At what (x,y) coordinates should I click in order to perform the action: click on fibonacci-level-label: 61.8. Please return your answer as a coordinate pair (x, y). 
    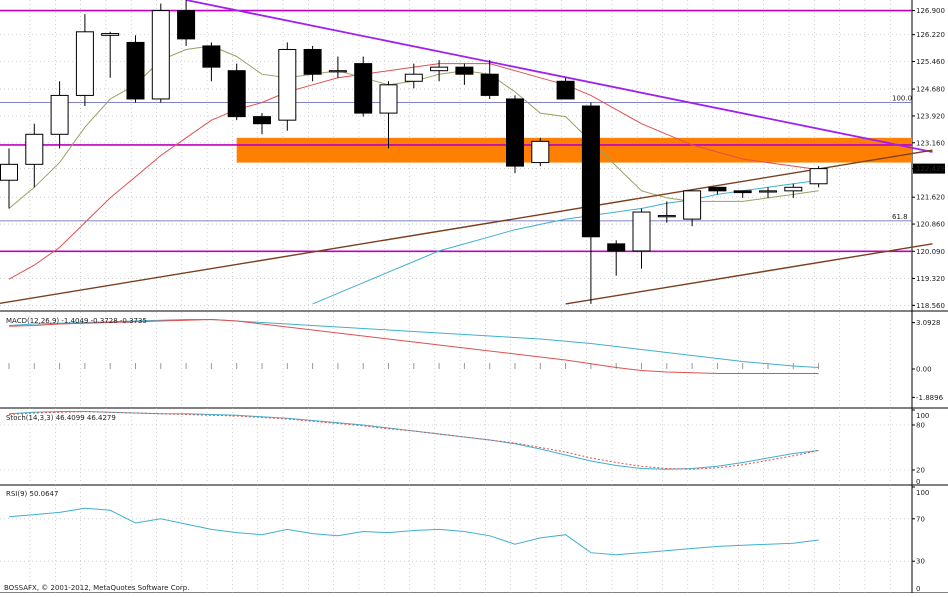
    Looking at the image, I should click on (900, 217).